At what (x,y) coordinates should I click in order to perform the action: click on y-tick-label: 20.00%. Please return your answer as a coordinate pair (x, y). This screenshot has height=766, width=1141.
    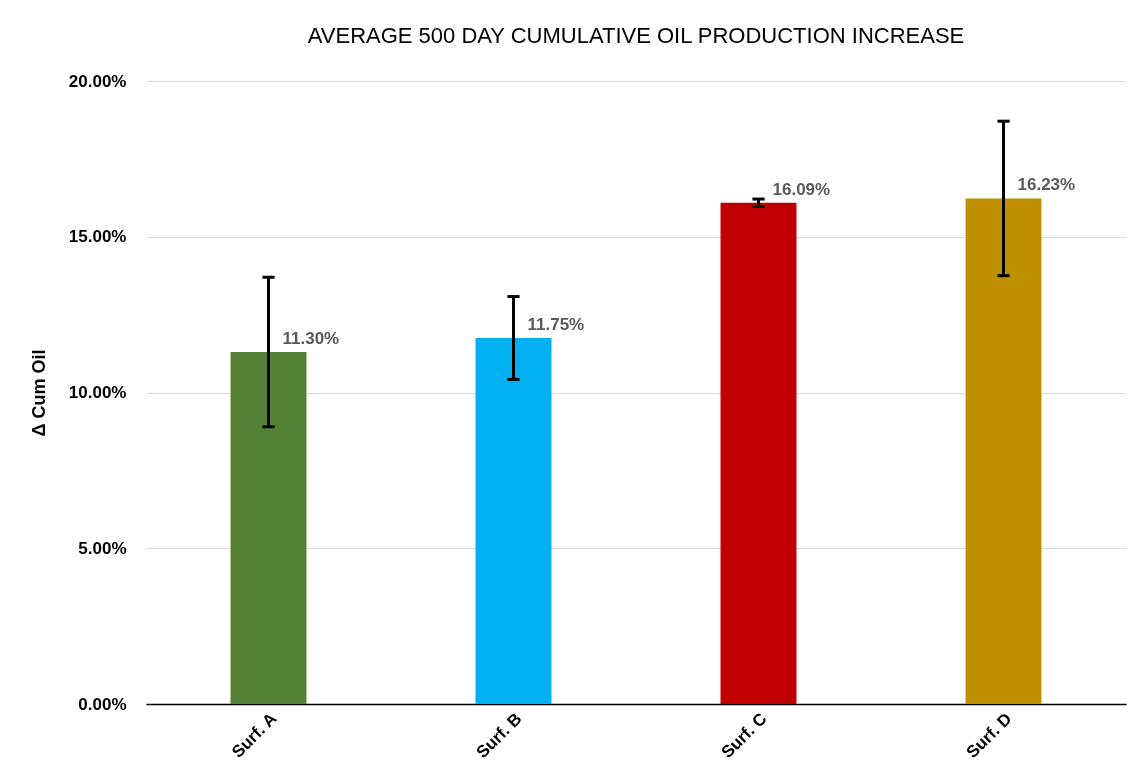
    Looking at the image, I should click on (97, 81).